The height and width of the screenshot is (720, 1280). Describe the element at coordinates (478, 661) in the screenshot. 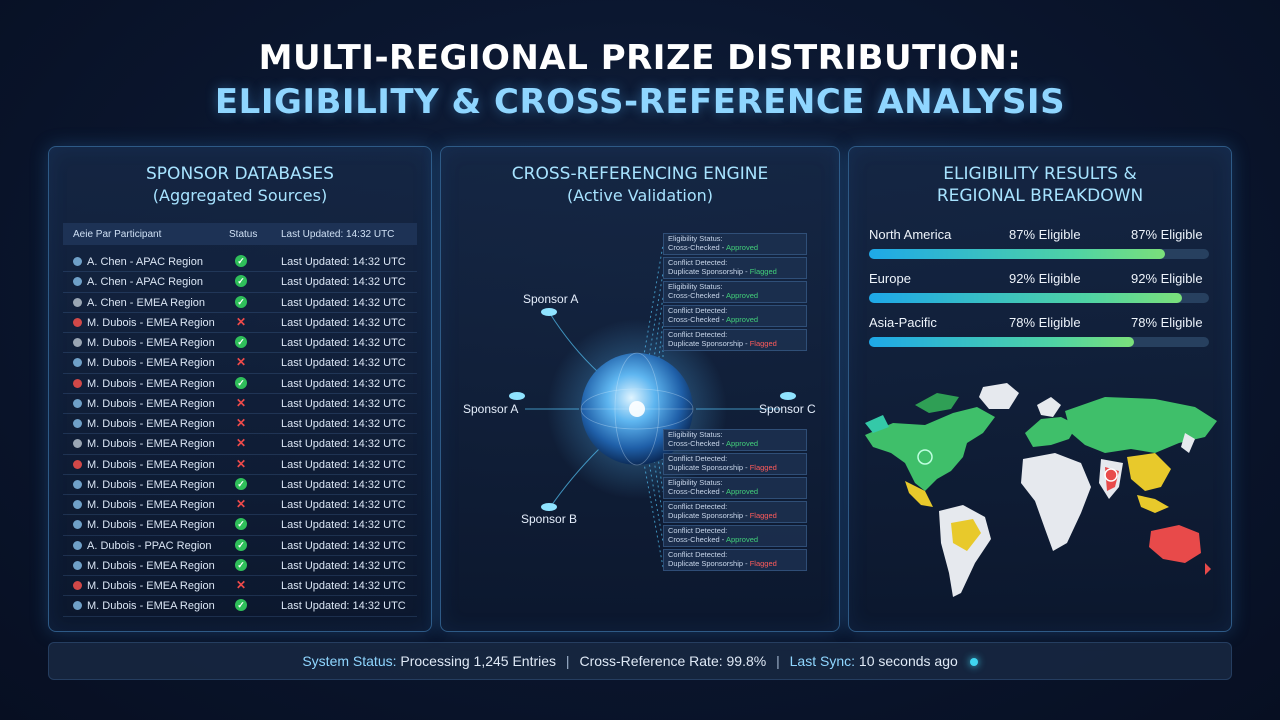

I see `status-value: Processing 1,245 Entries` at that location.